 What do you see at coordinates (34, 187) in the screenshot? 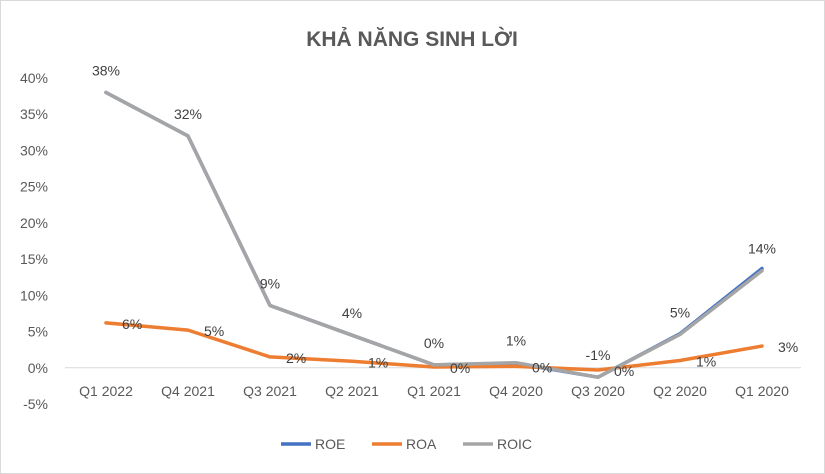
I see `y-tick-label: 25%` at bounding box center [34, 187].